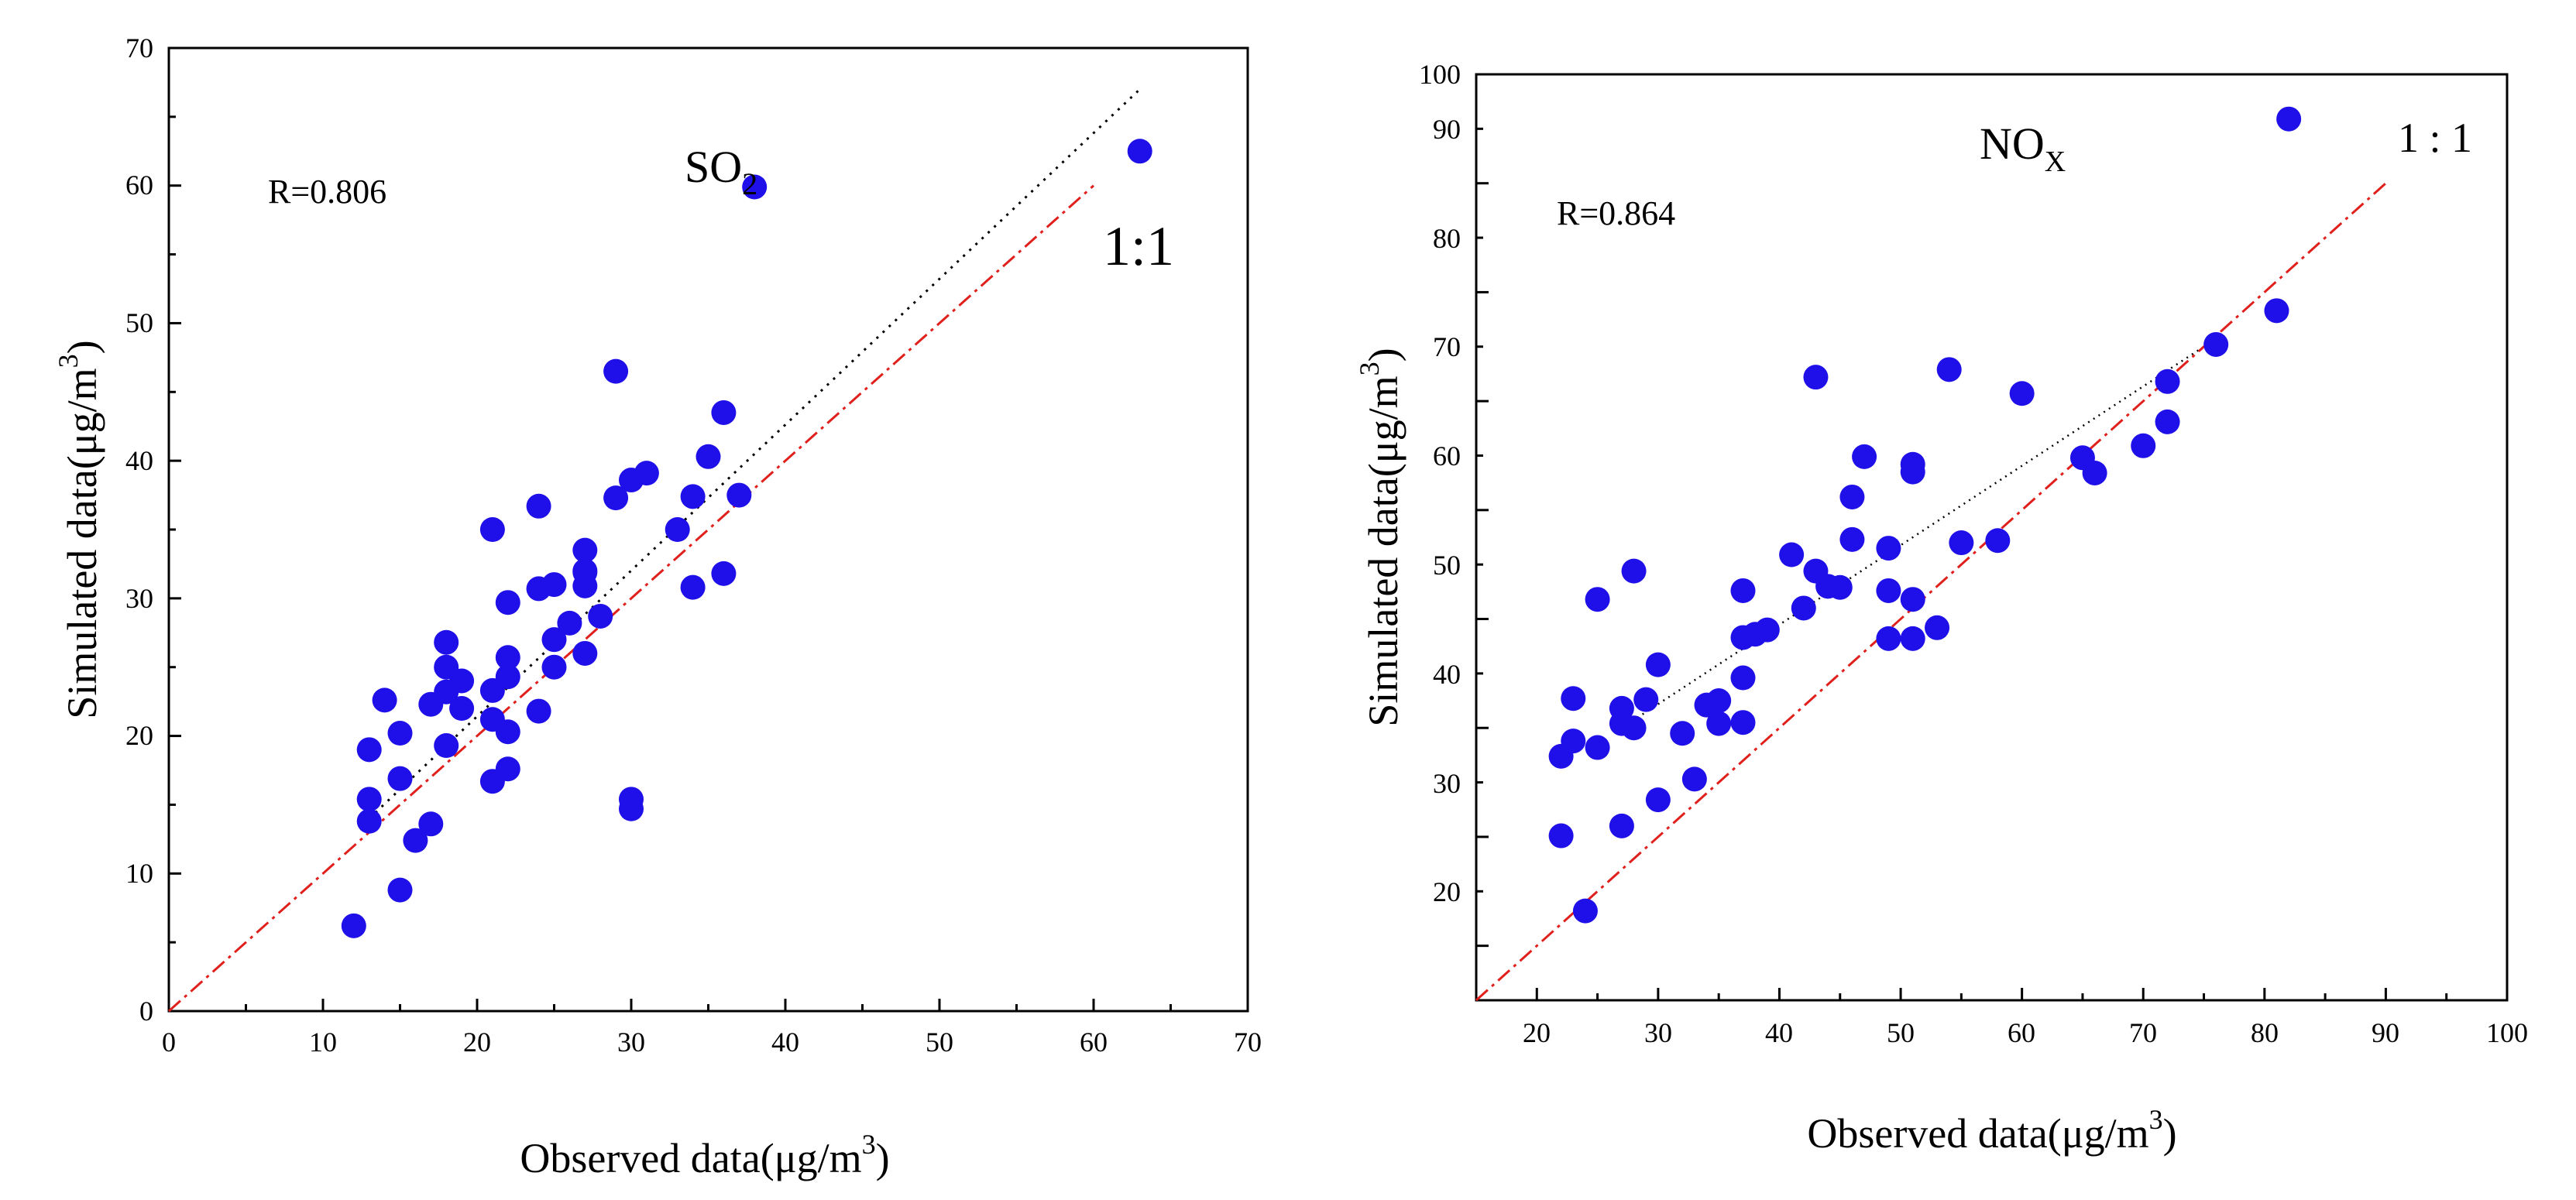 Image resolution: width=2576 pixels, height=1200 pixels. Describe the element at coordinates (1383, 355) in the screenshot. I see `nox-y-axis-label-close: )` at that location.